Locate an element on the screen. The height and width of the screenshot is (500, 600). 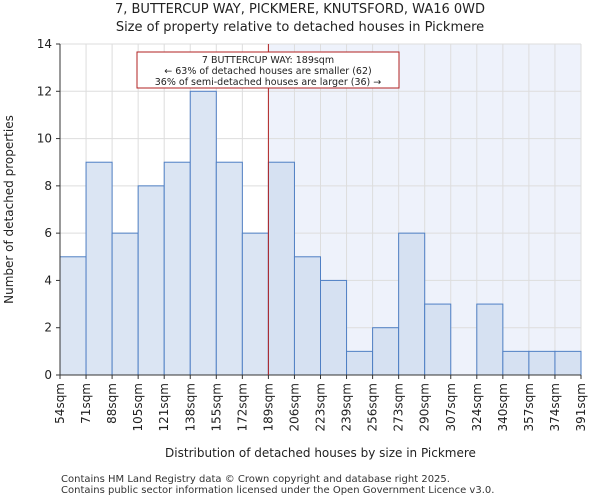
x-tick-label: 307sqm is located at coordinates (451, 407).